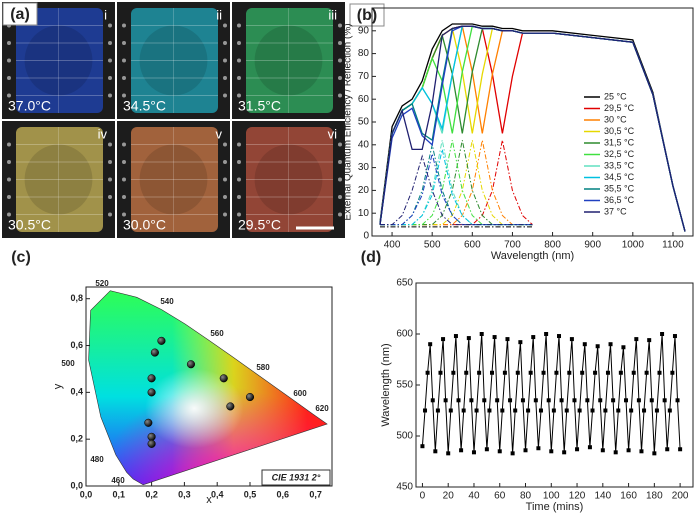  I want to click on y-tick-label: 0,2, so click(76, 439).